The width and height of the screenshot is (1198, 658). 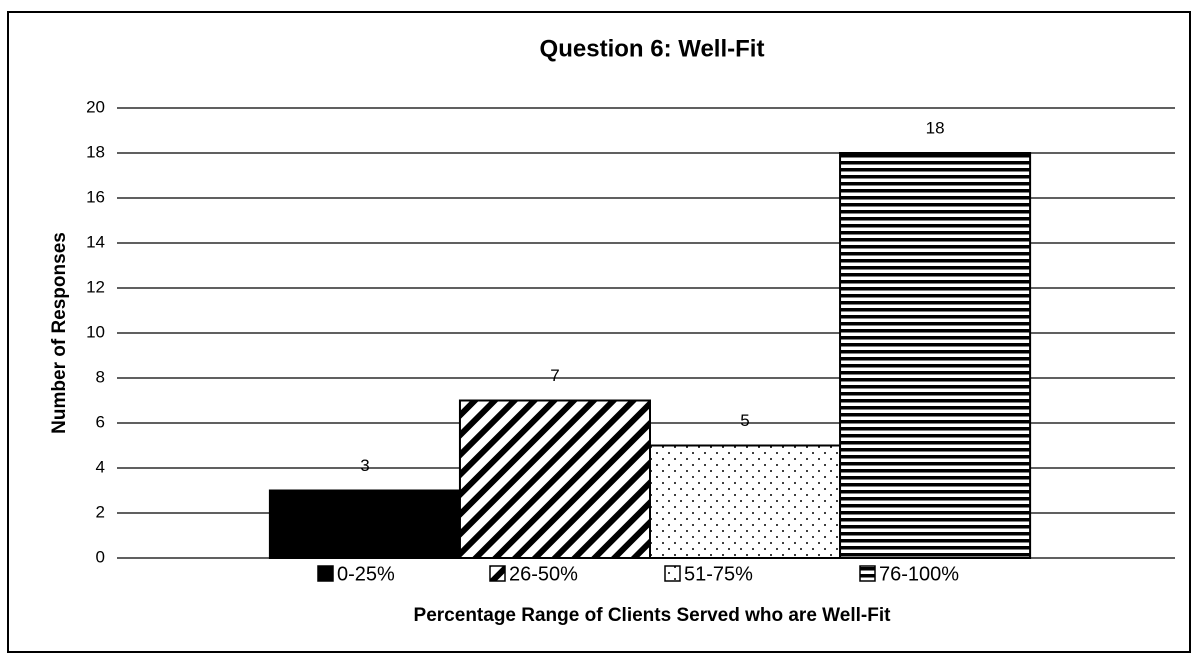 What do you see at coordinates (95, 331) in the screenshot?
I see `y-tick-label: 10` at bounding box center [95, 331].